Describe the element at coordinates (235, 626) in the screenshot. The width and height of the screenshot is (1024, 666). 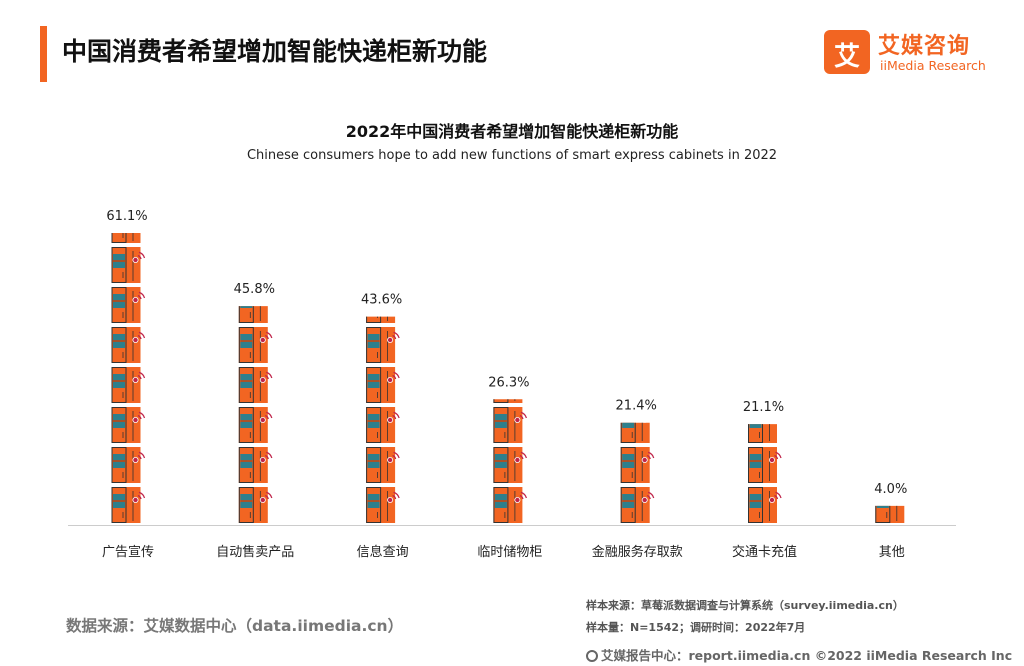
I see `data-source: 数据来源：艾媒数据中心（data.iimedia.cn）` at that location.